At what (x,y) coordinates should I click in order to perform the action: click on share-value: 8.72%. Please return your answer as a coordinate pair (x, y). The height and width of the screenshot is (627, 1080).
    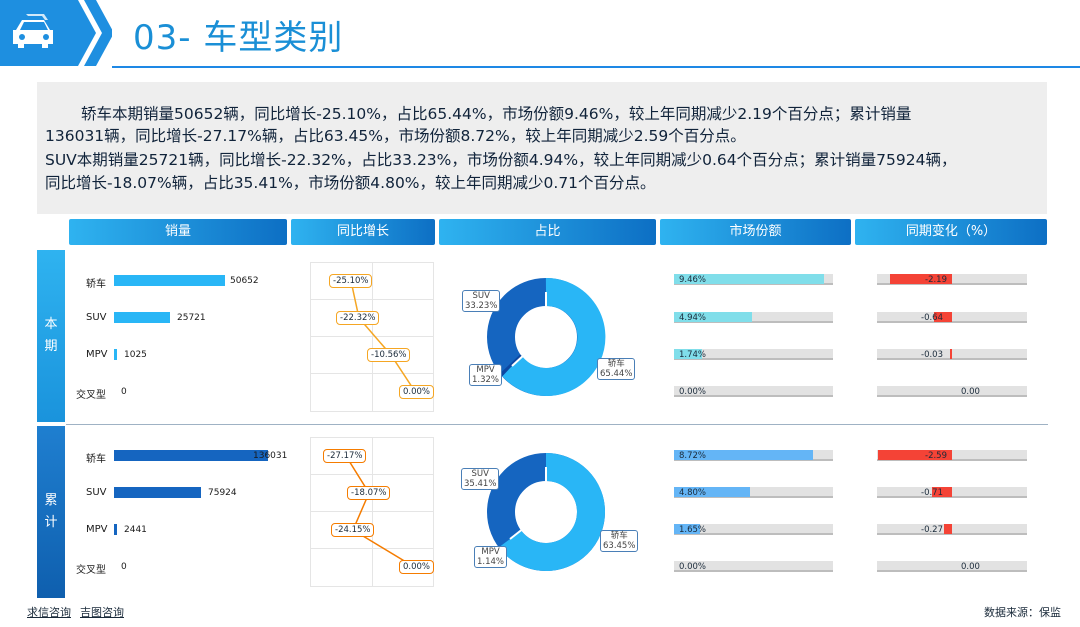
    Looking at the image, I should click on (693, 456).